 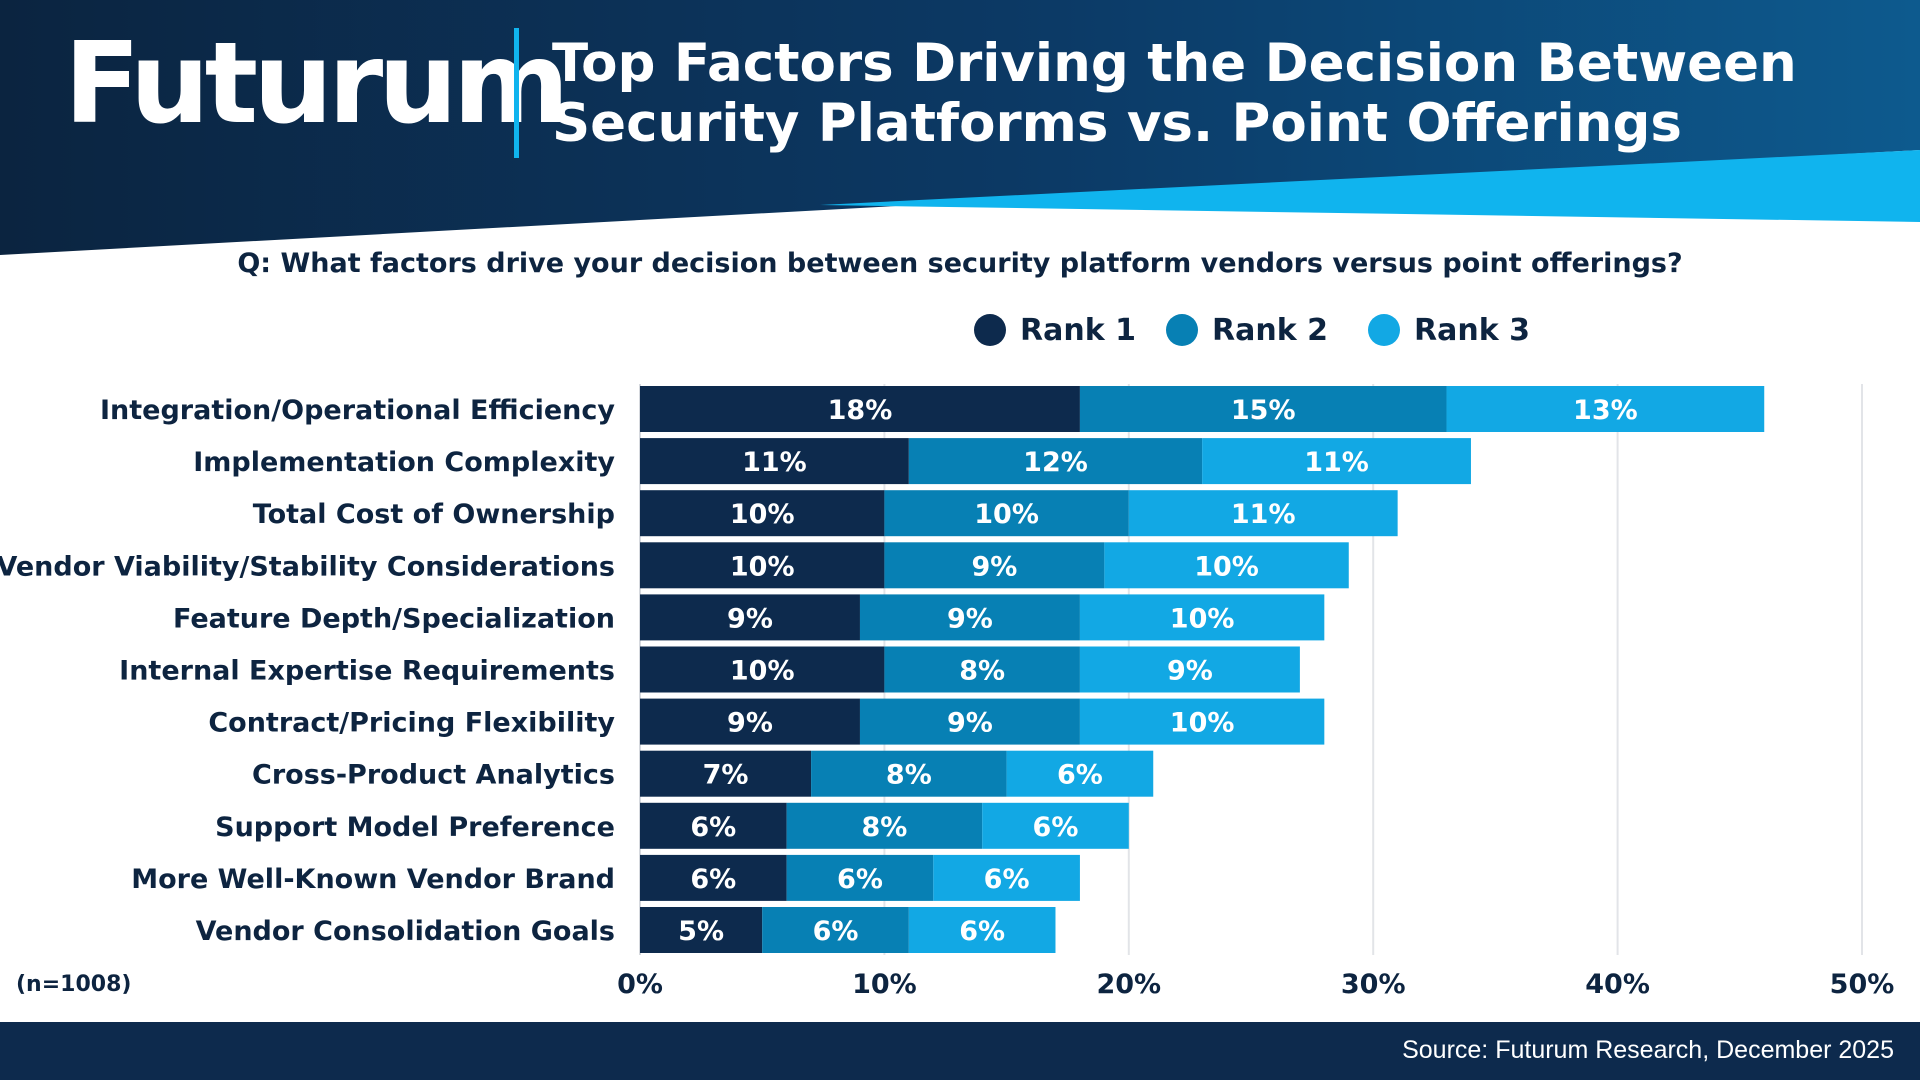 What do you see at coordinates (405, 931) in the screenshot?
I see `category-label: Vendor Consolidation Goals` at bounding box center [405, 931].